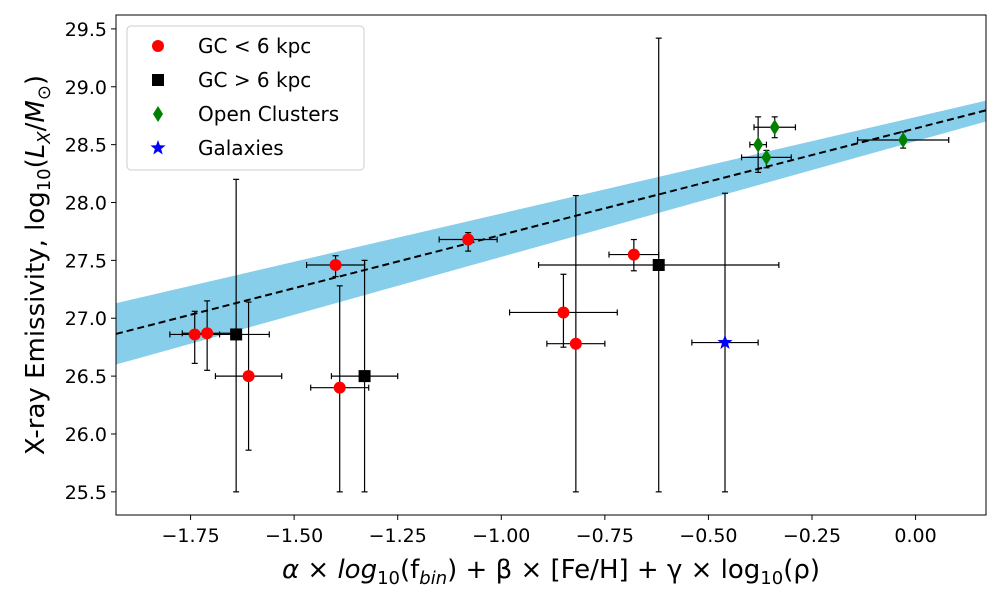 The image size is (1000, 600). What do you see at coordinates (86, 30) in the screenshot?
I see `y-tick-label: 29.5` at bounding box center [86, 30].